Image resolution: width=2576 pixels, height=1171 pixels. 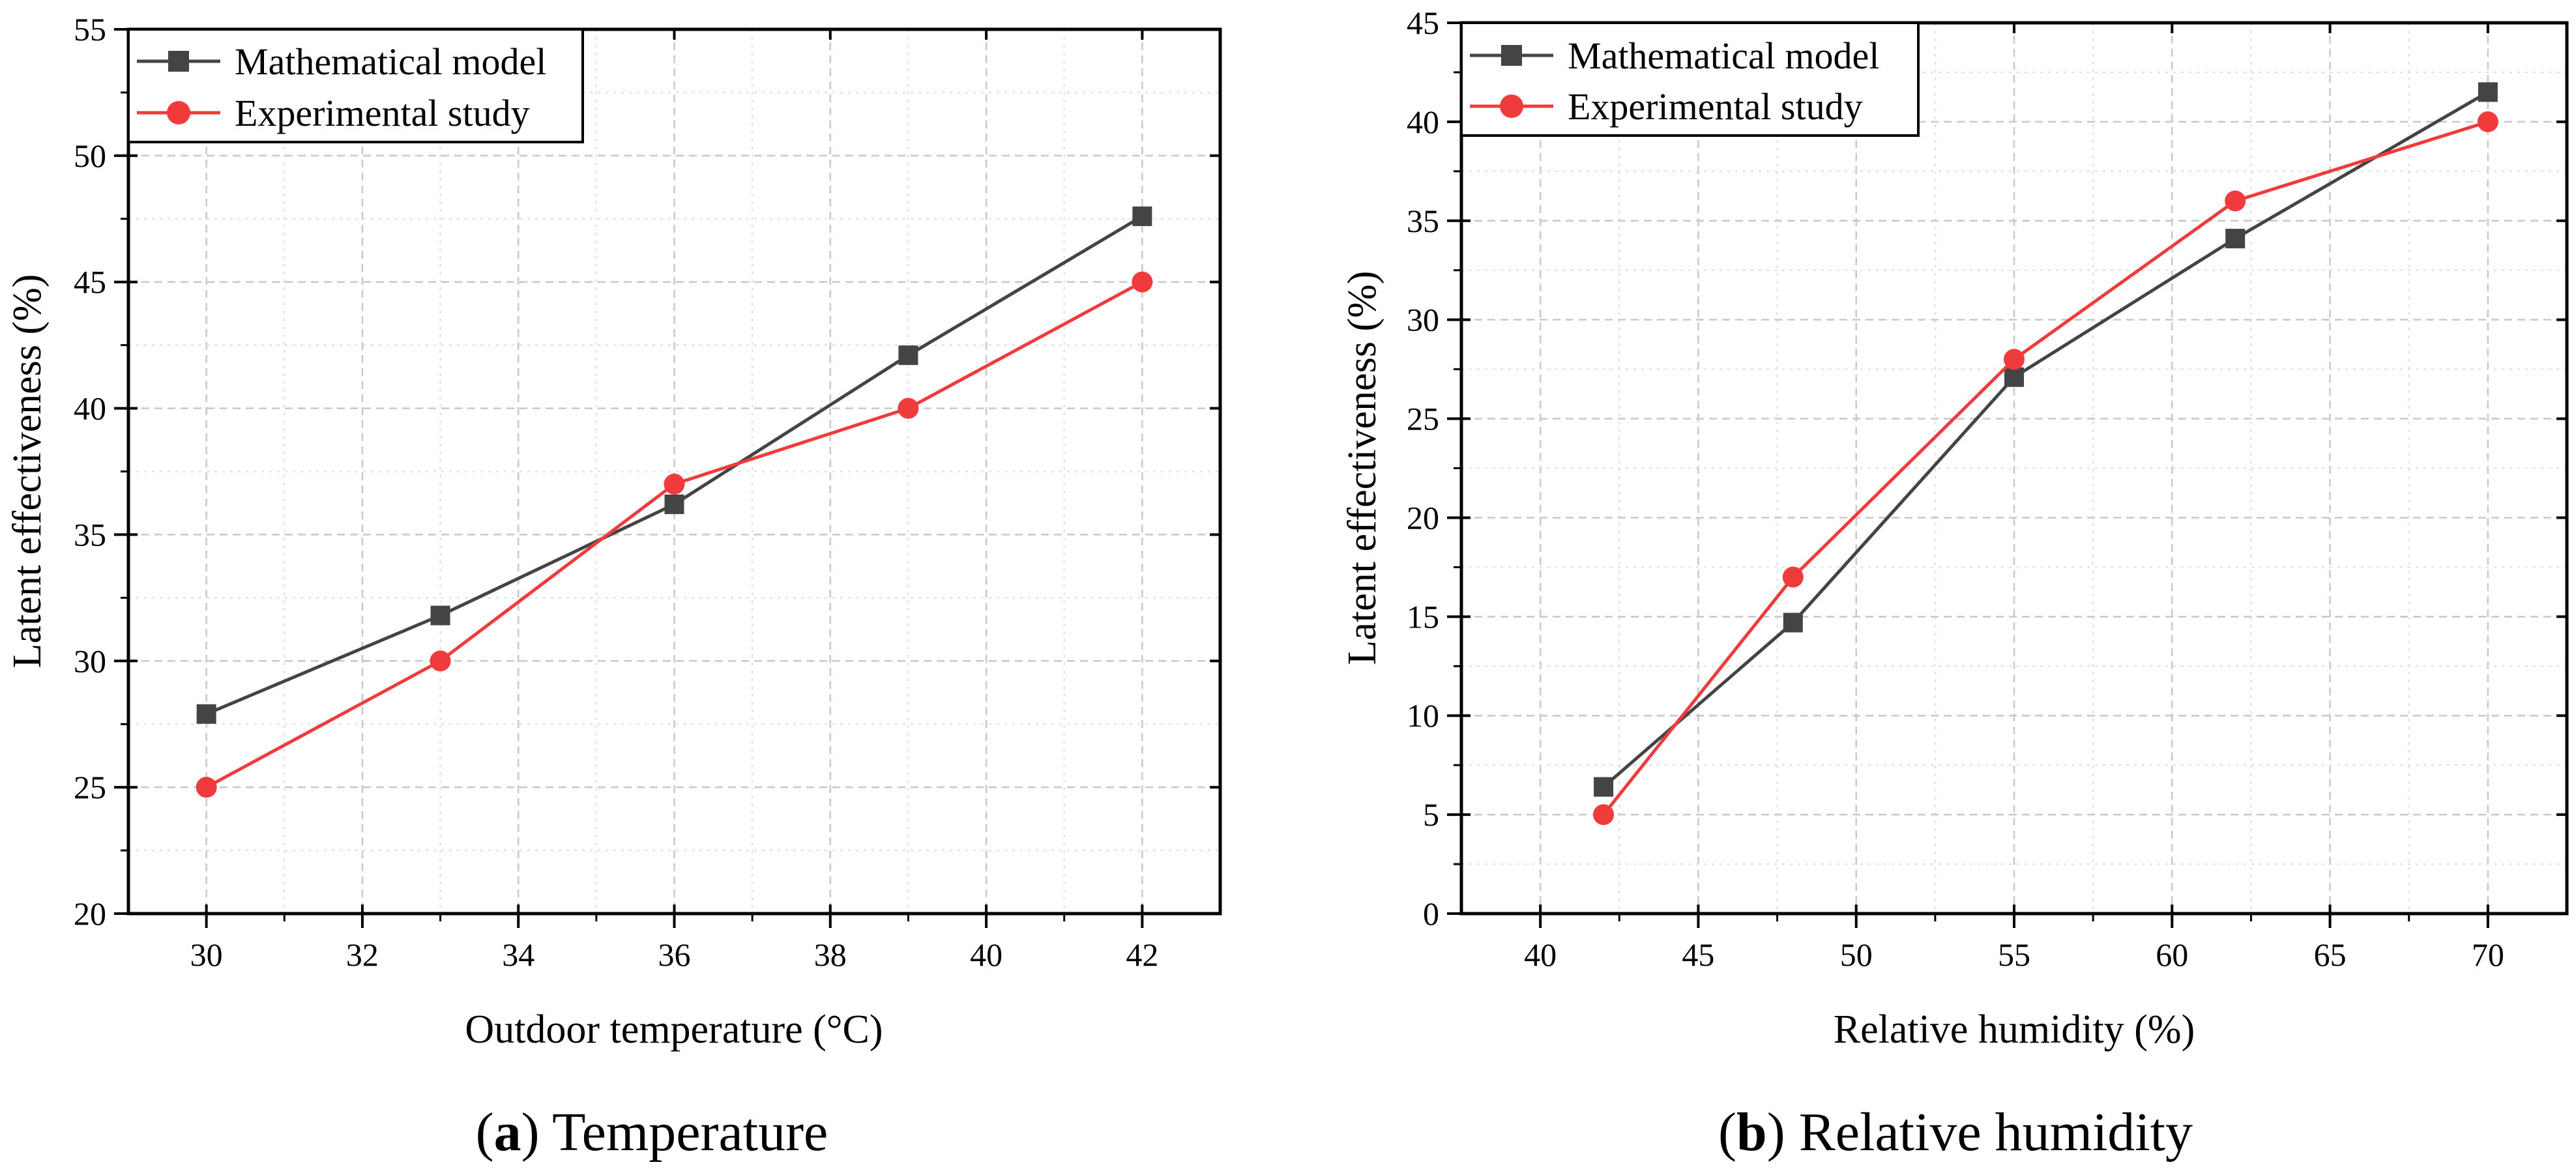 I want to click on panel-b-legend-marker-exp, so click(x=1511, y=106).